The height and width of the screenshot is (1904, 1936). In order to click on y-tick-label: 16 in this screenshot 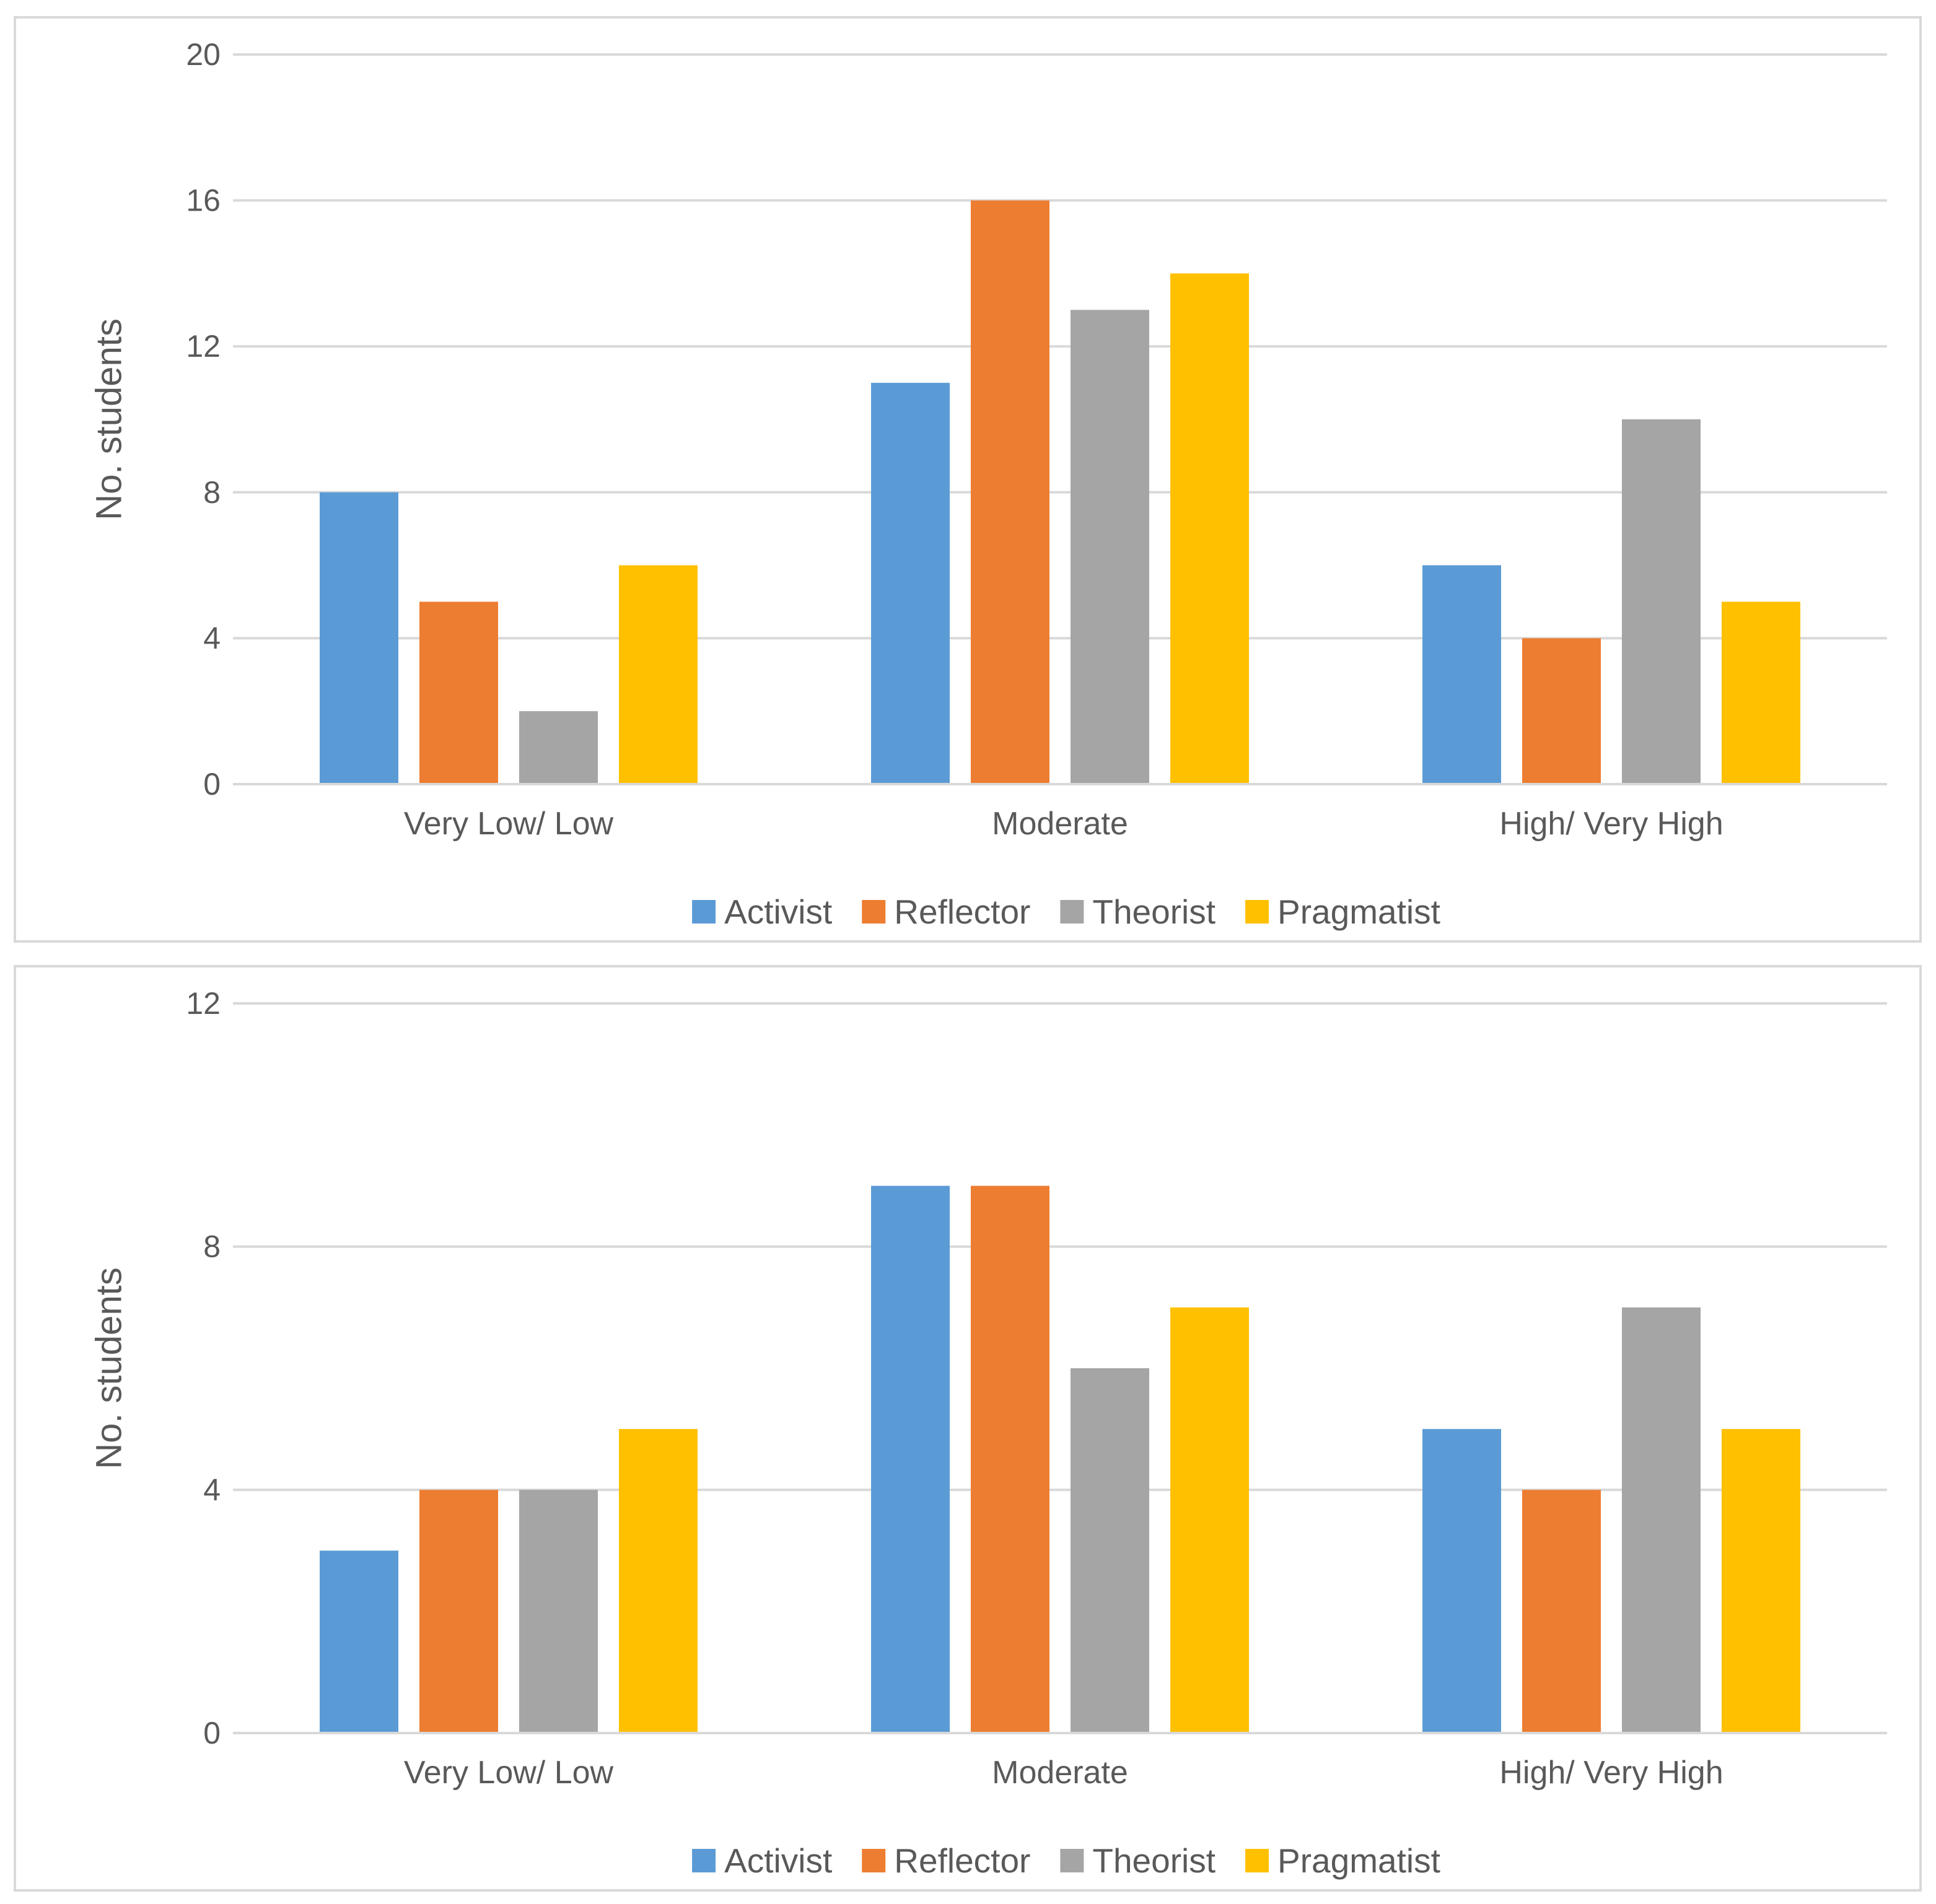, I will do `click(203, 201)`.